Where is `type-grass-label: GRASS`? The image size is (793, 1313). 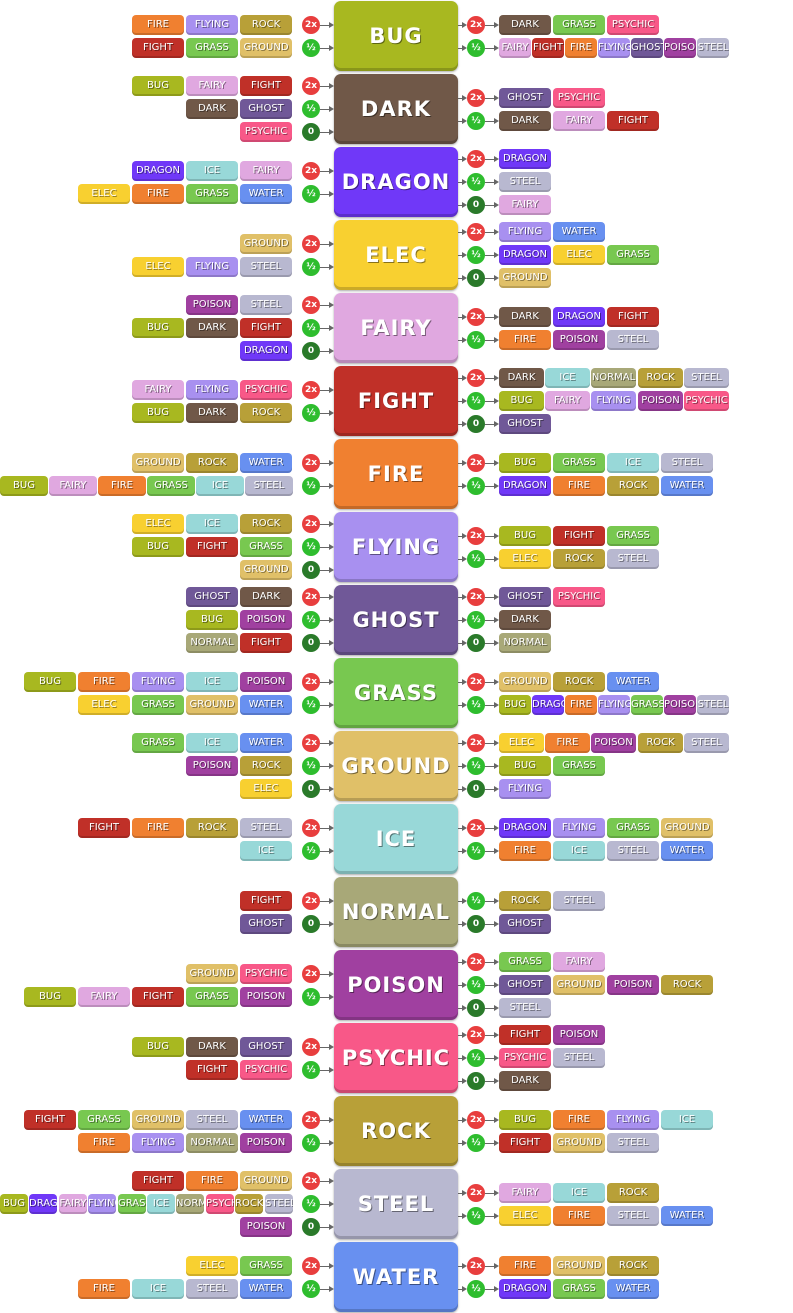 type-grass-label: GRASS is located at coordinates (396, 693).